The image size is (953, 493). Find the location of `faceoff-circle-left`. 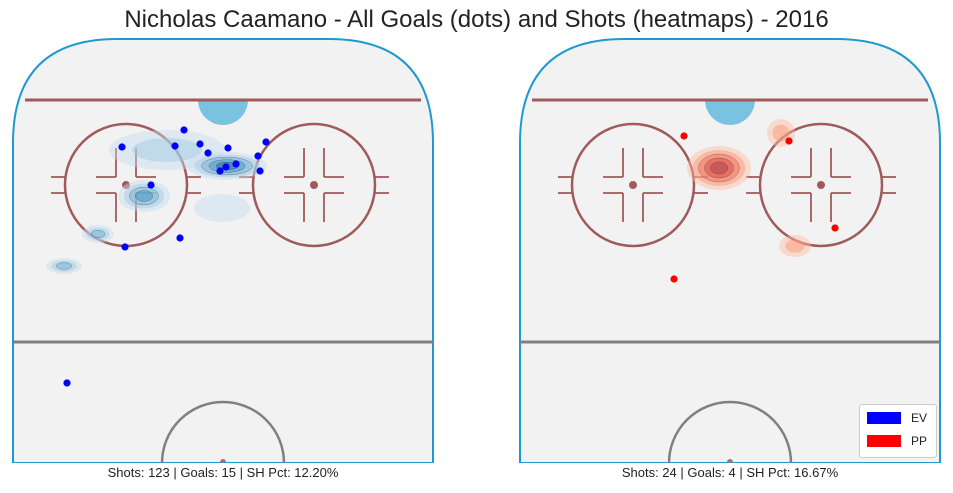

faceoff-circle-left is located at coordinates (633, 185).